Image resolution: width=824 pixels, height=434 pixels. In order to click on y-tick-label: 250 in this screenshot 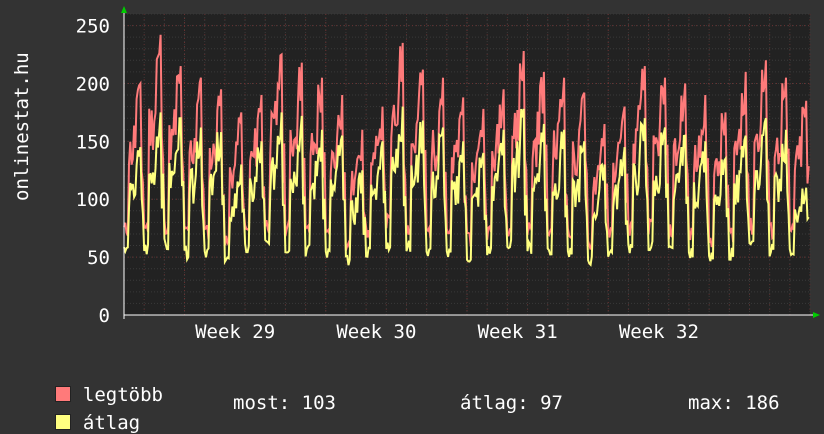, I will do `click(93, 27)`.